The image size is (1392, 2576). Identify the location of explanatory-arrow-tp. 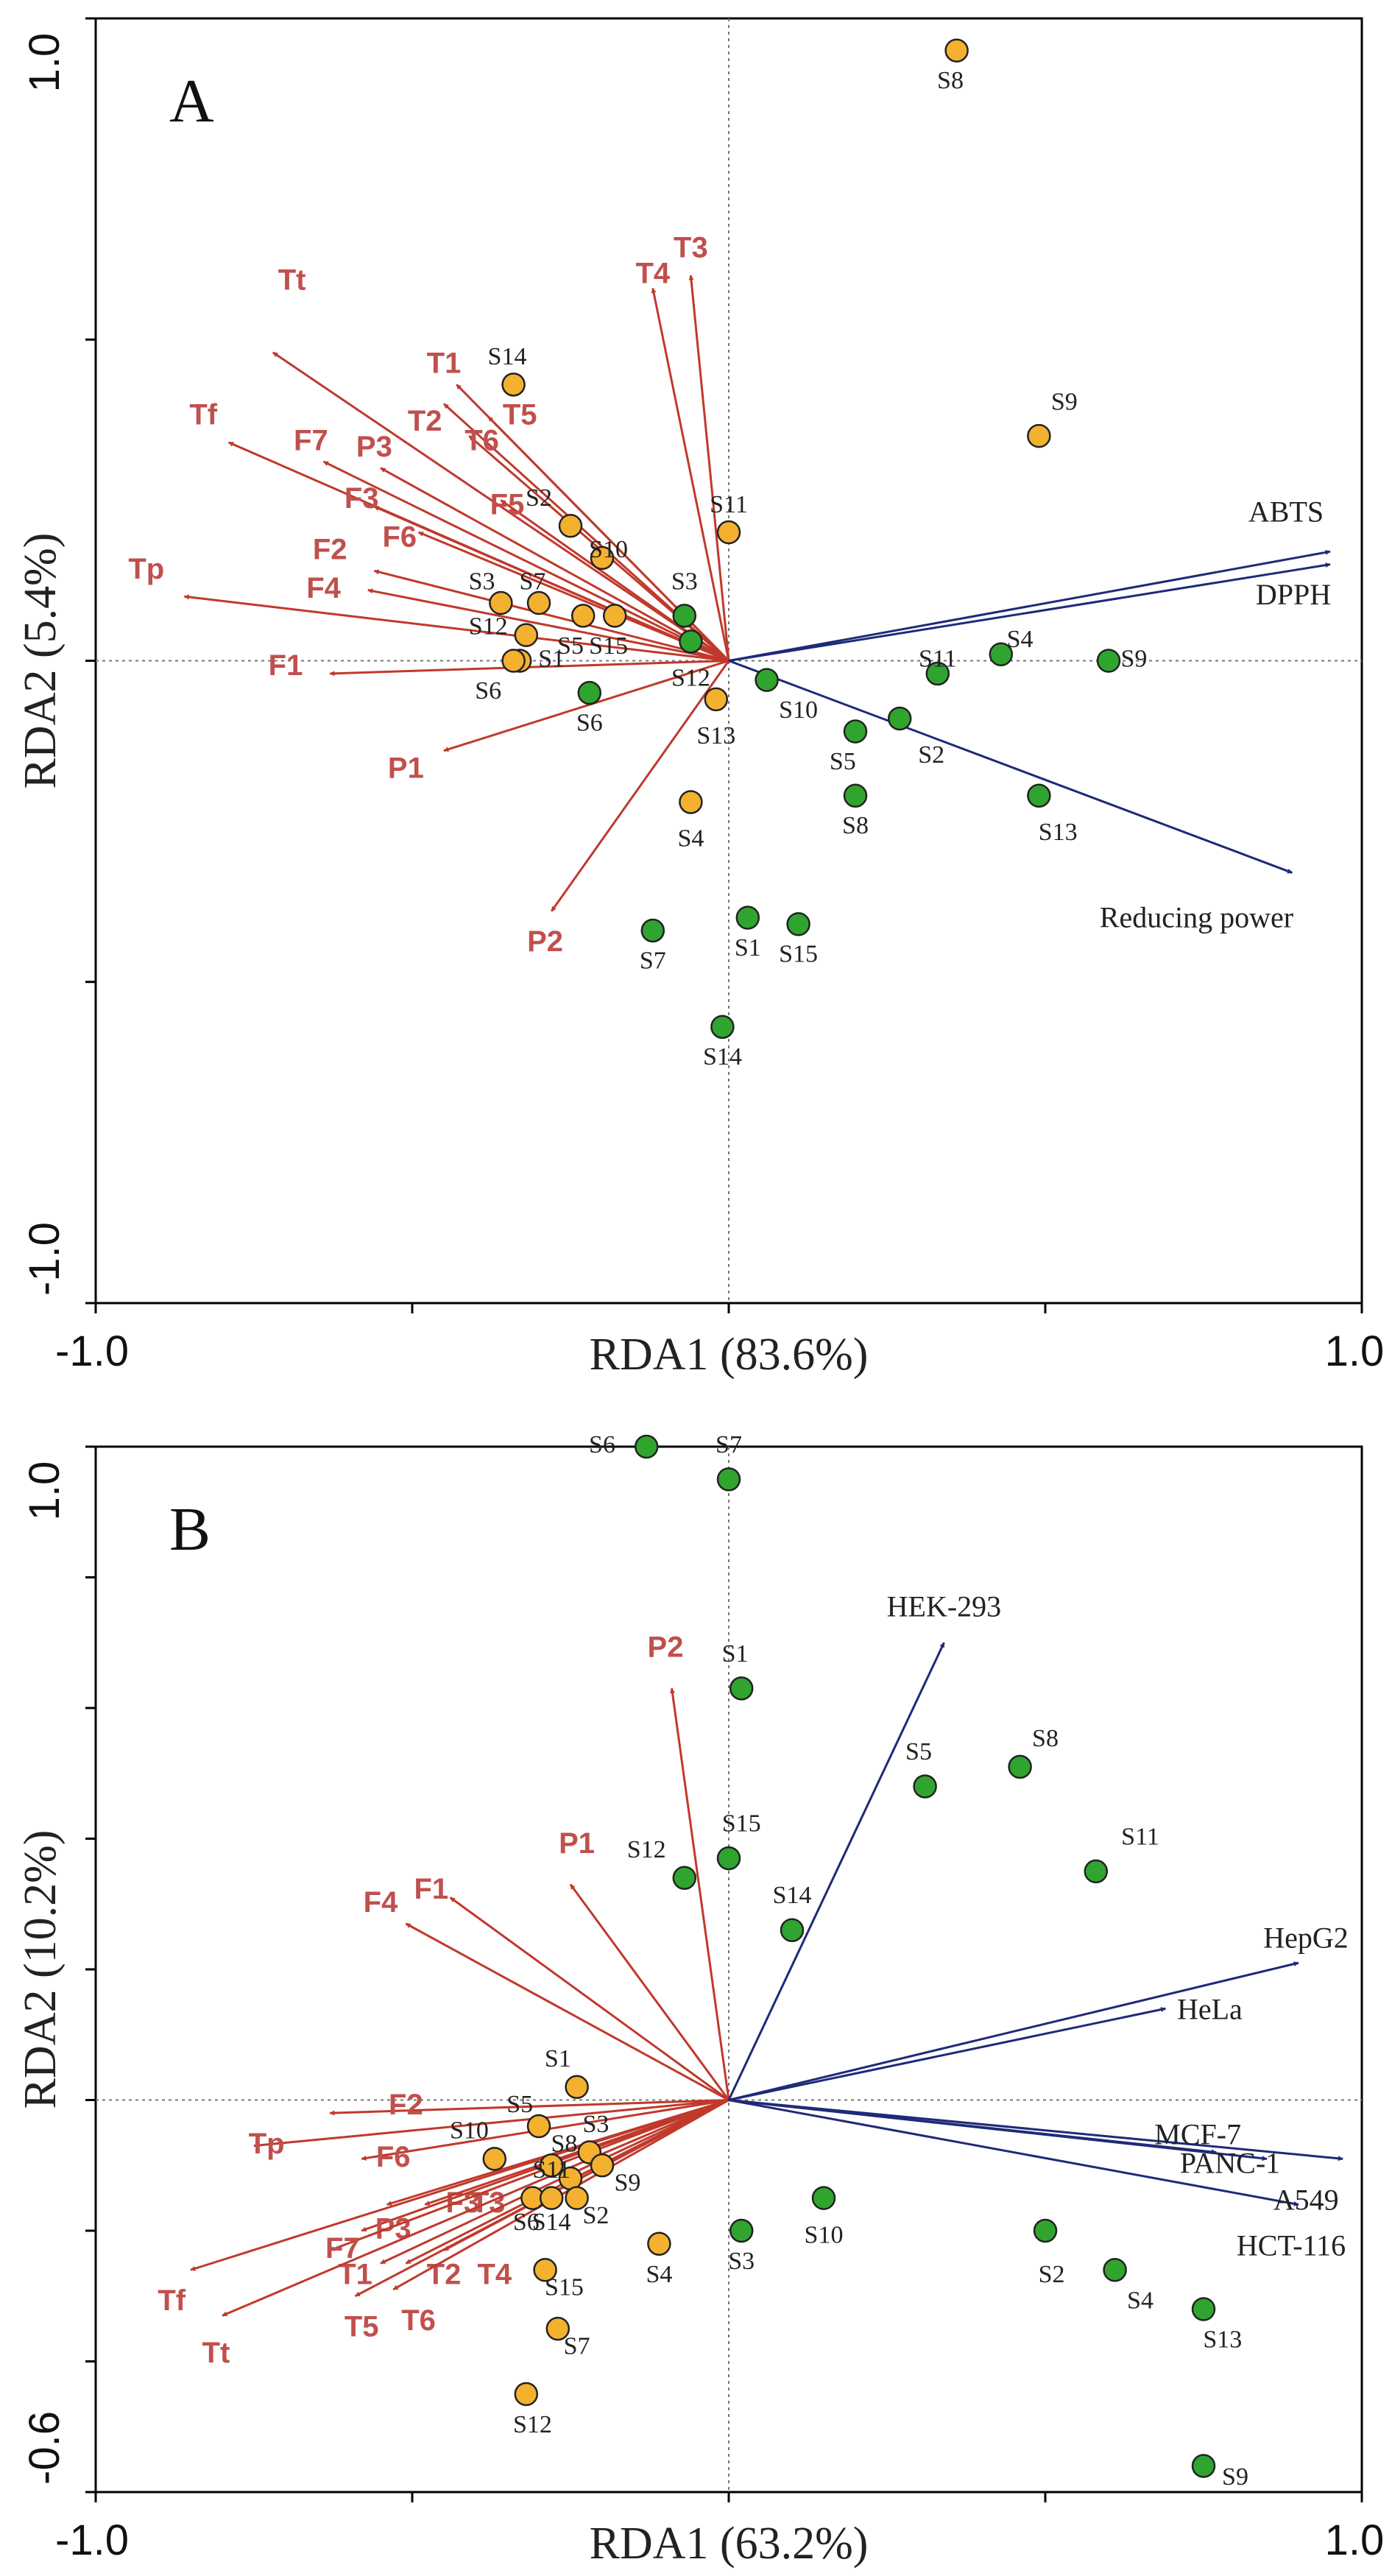
(491, 2123).